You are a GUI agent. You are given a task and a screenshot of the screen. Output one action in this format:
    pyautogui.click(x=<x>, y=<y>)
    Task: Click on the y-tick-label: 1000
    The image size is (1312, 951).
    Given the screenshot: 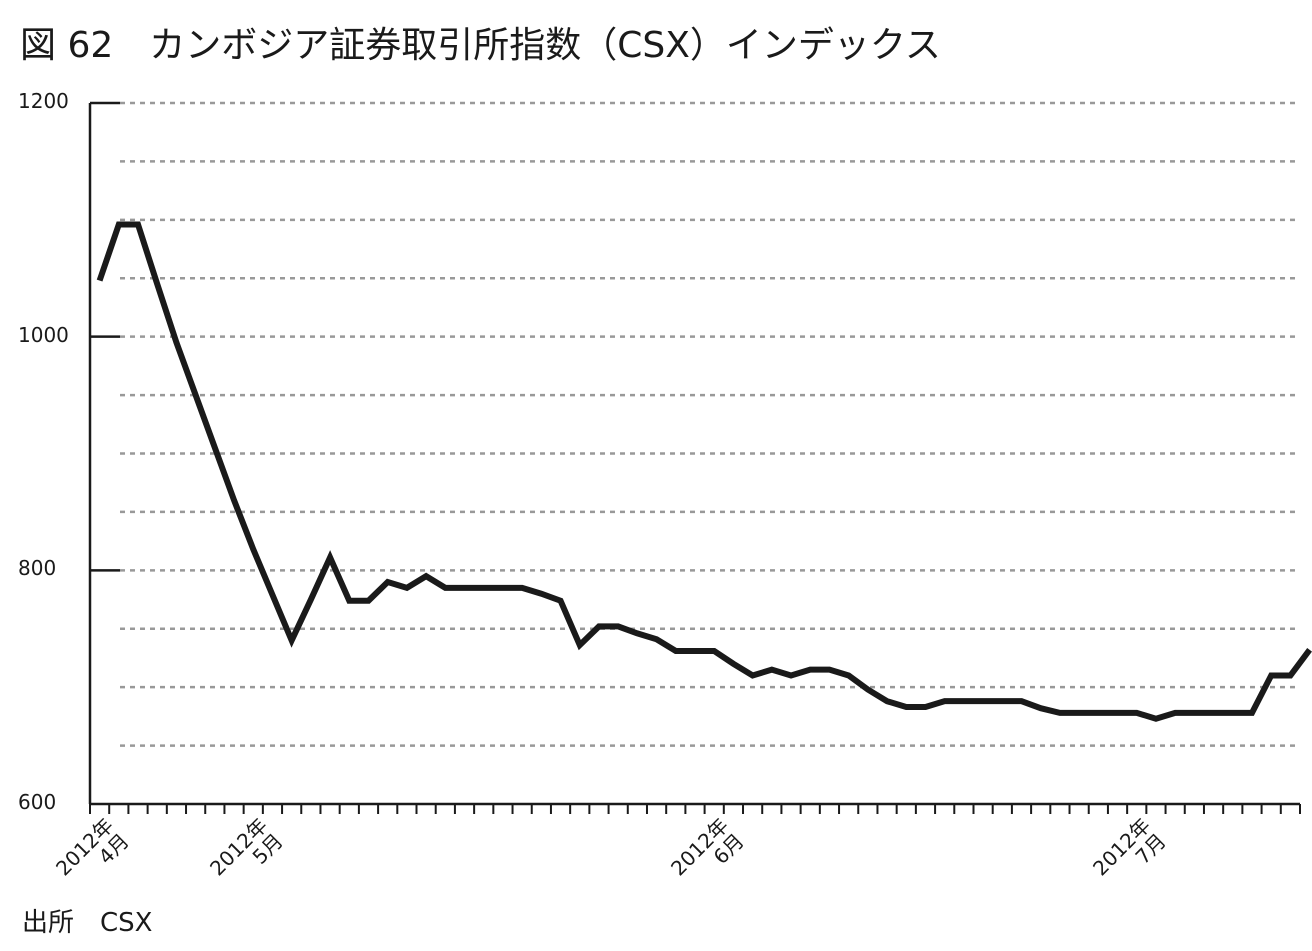 What is the action you would take?
    pyautogui.click(x=43, y=334)
    